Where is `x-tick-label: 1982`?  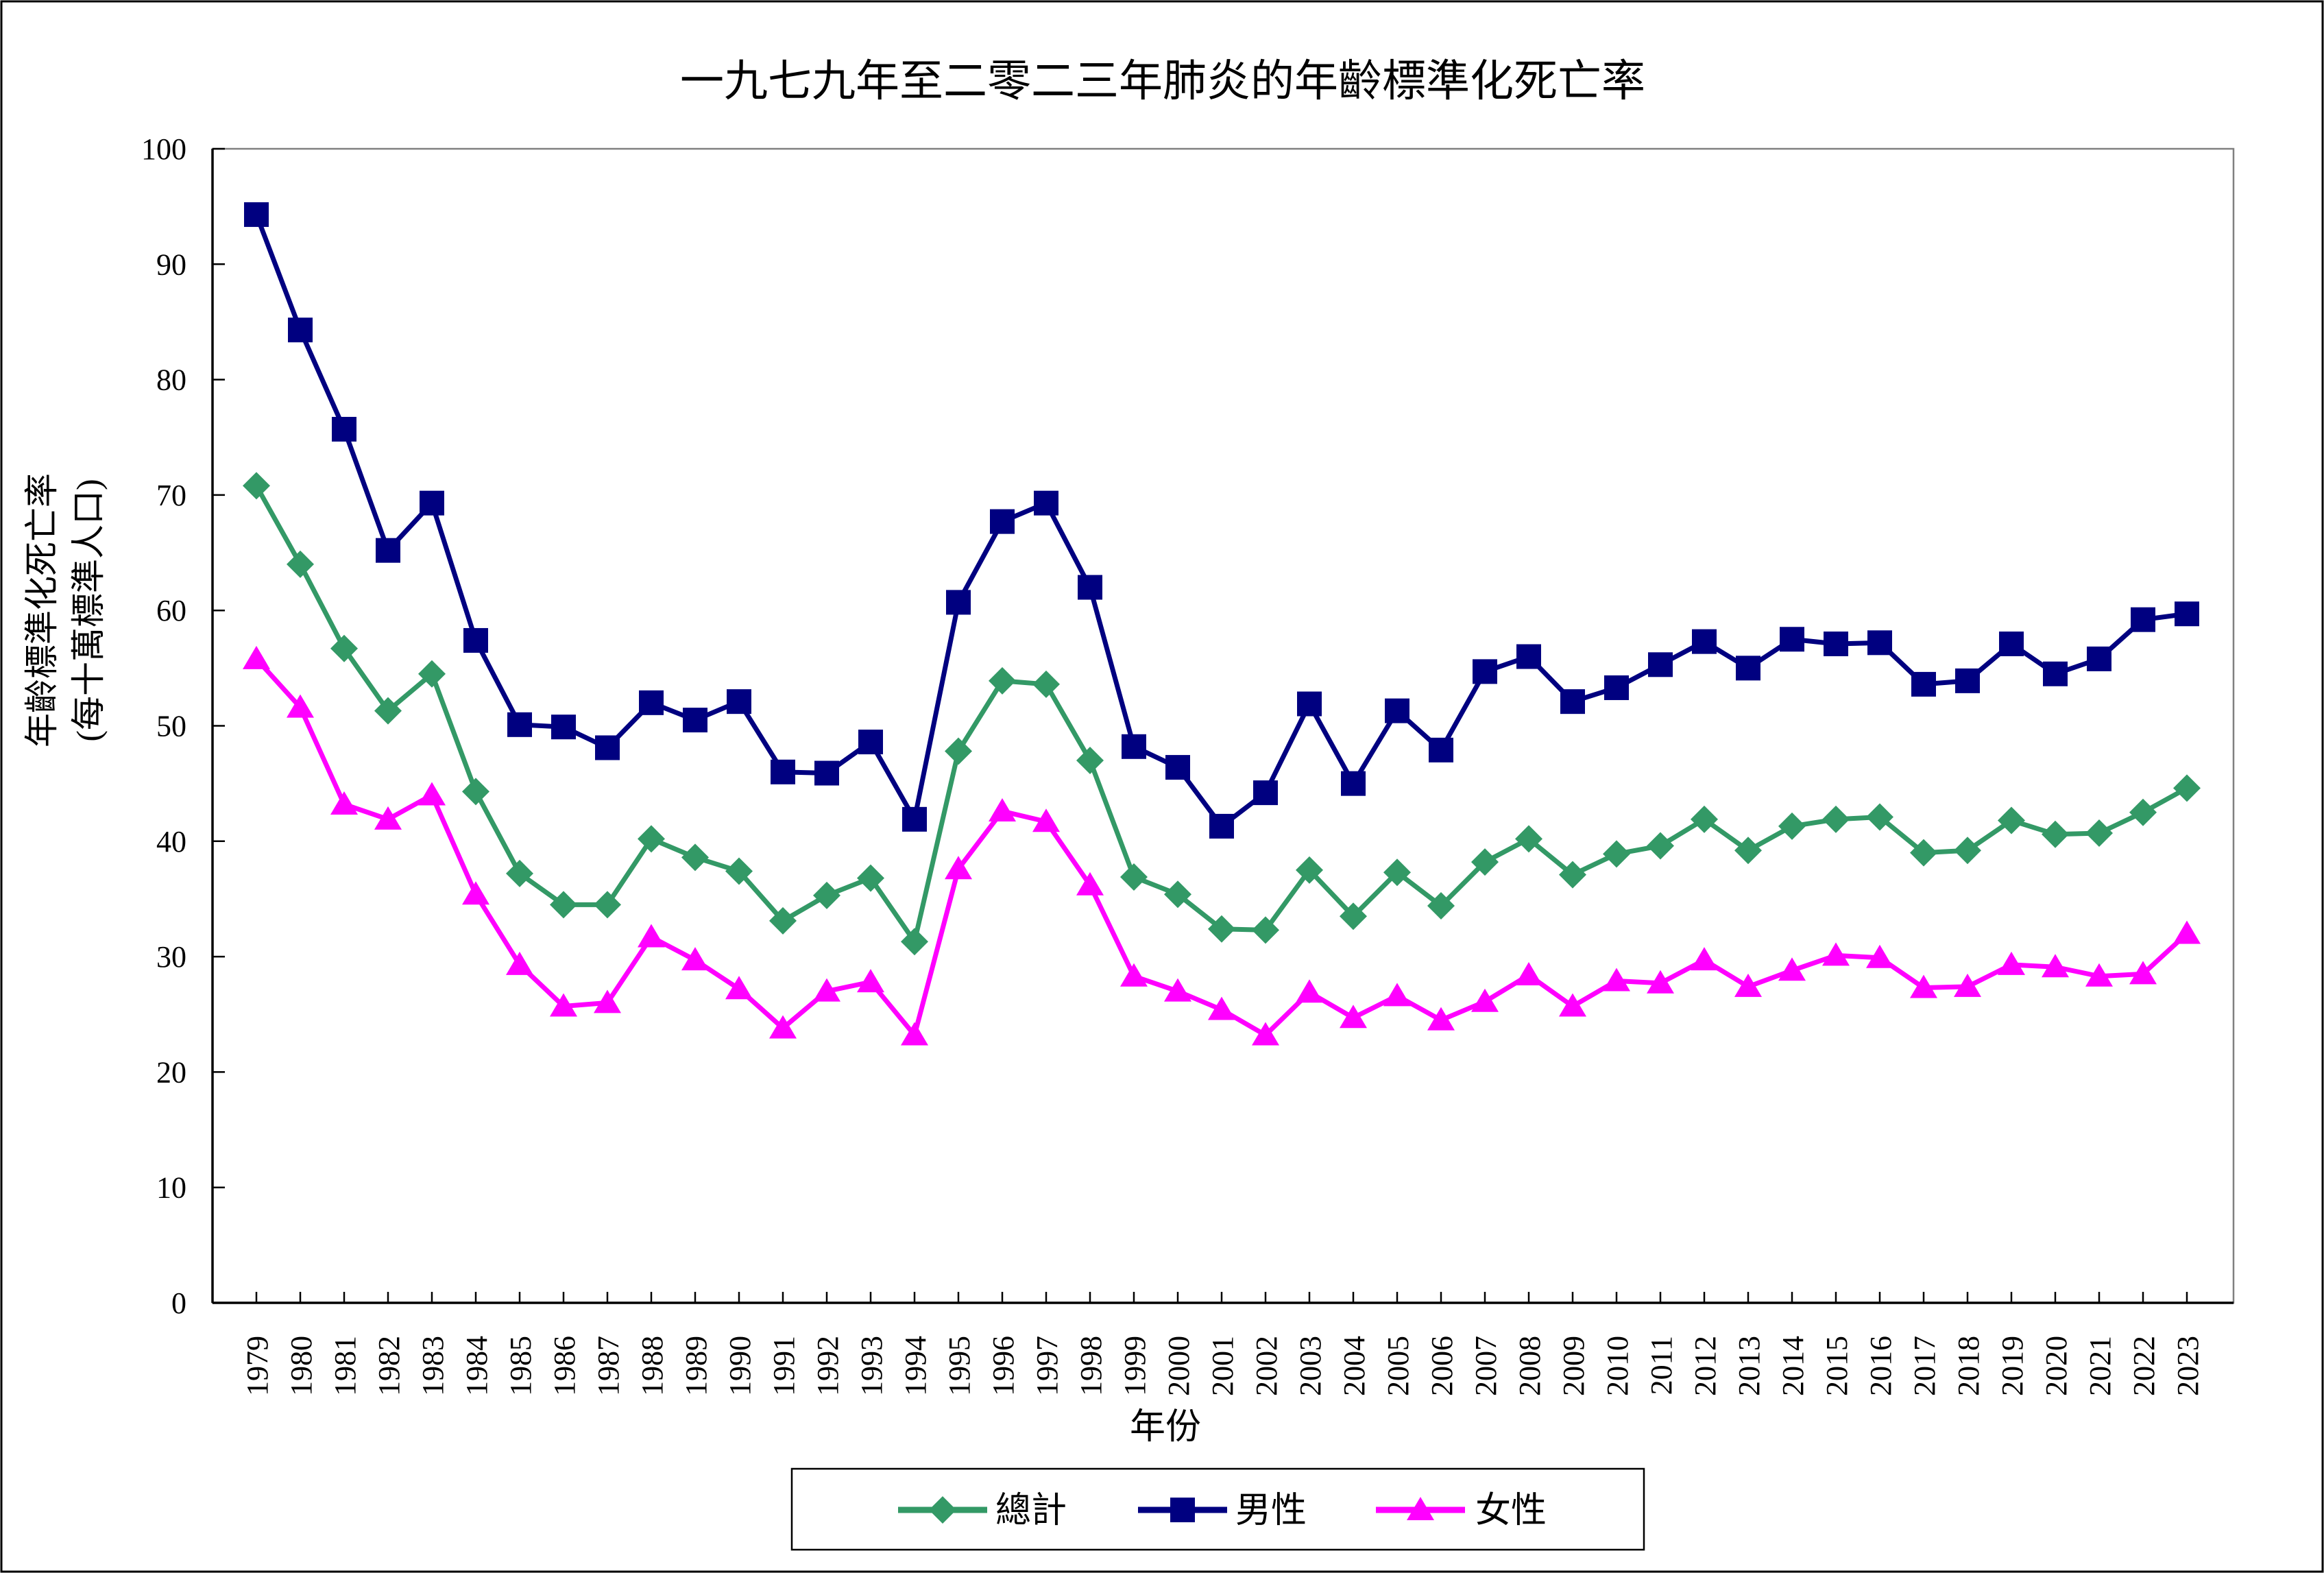
x-tick-label: 1982 is located at coordinates (389, 1366).